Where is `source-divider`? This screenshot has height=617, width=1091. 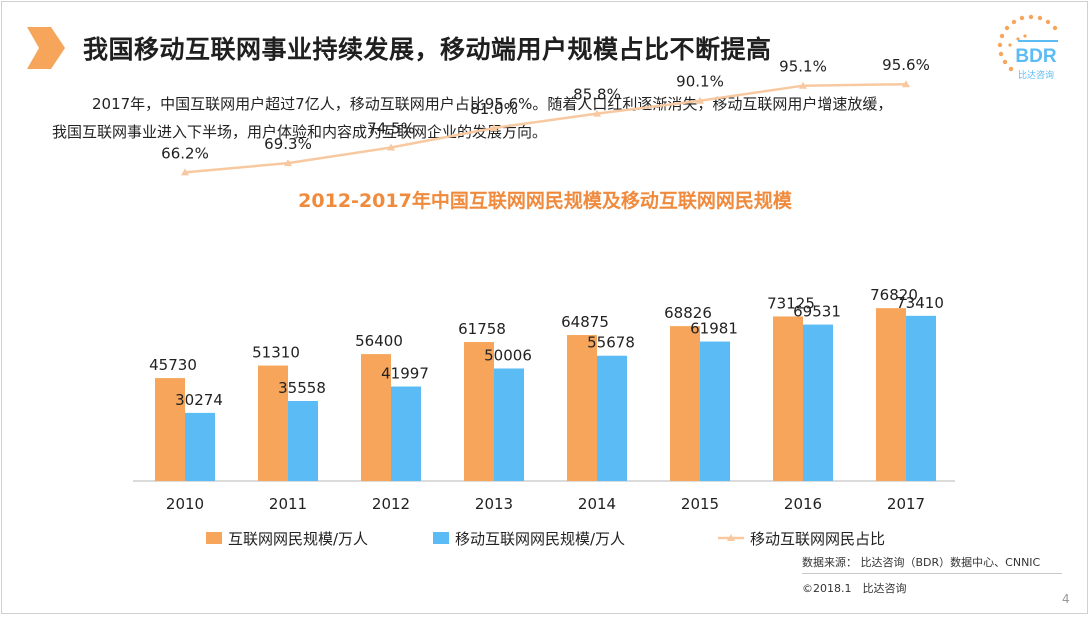 source-divider is located at coordinates (932, 573).